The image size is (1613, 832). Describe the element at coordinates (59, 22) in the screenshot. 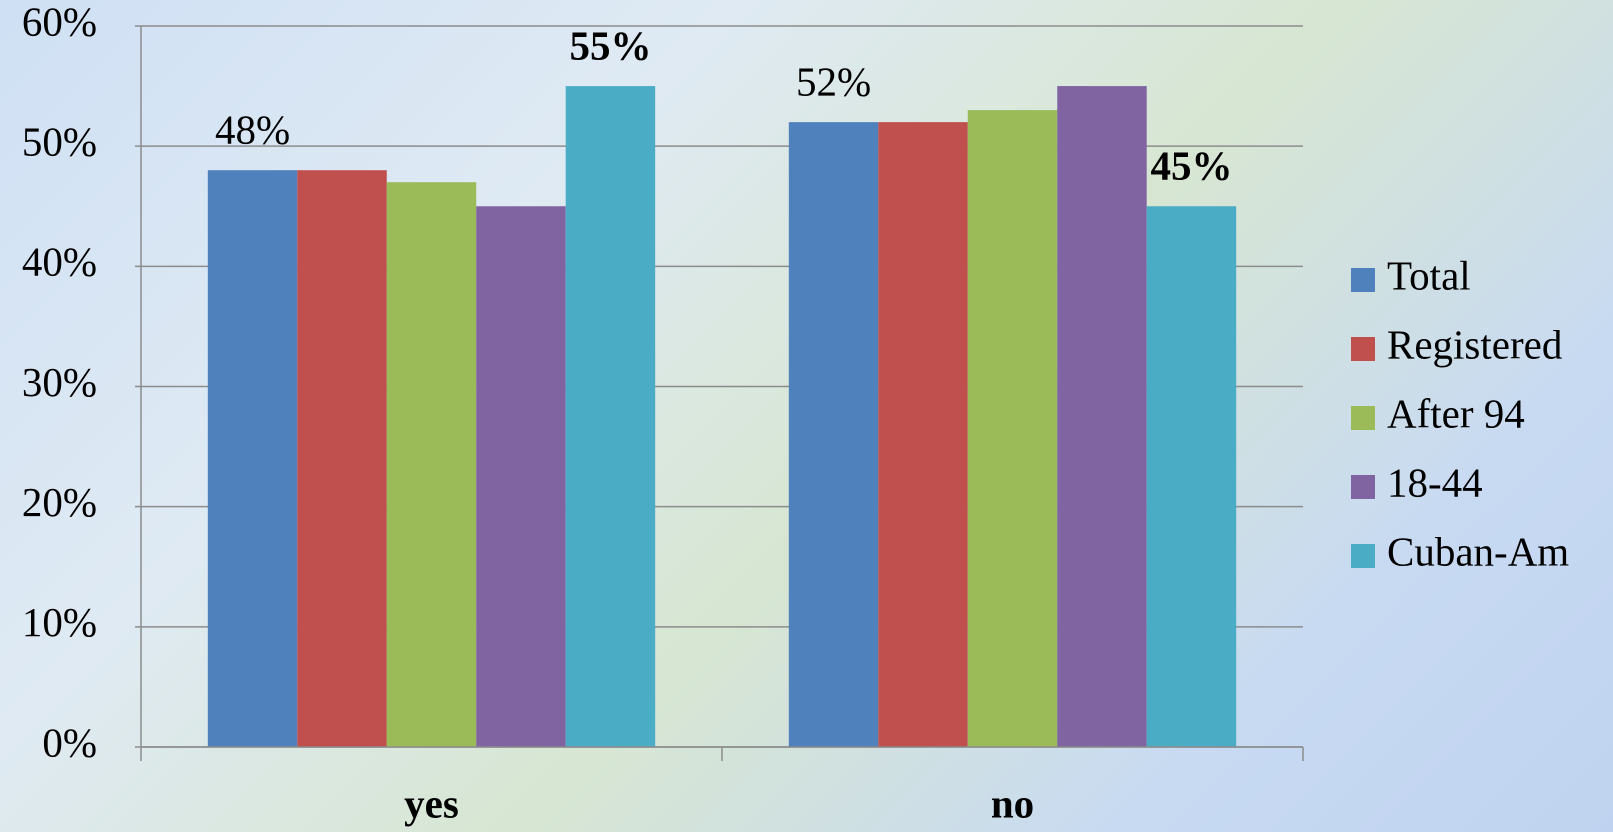

I see `y-tick-label: 60%` at that location.